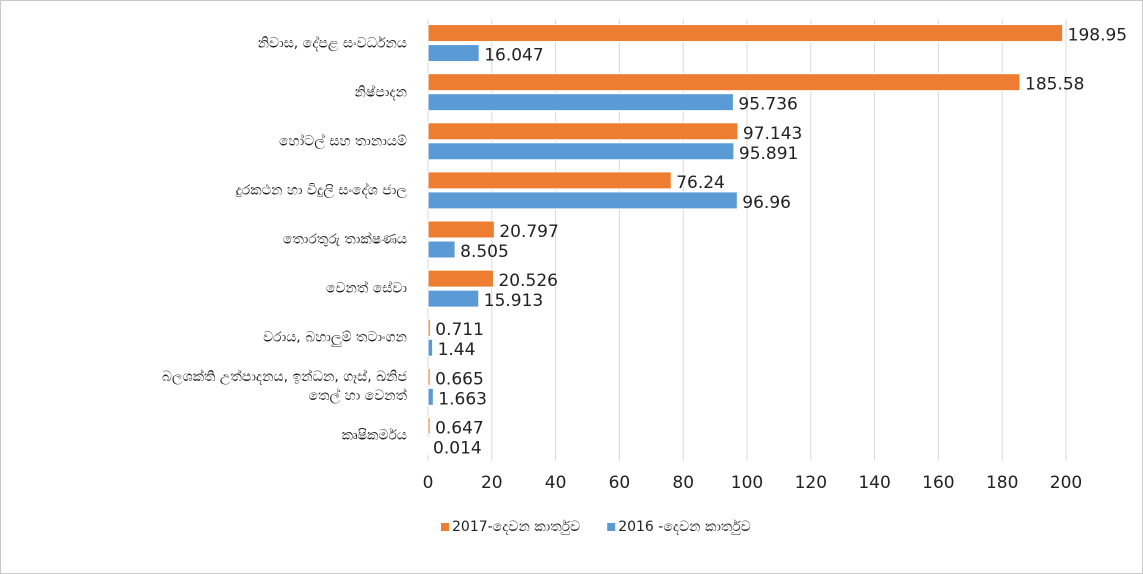 Image resolution: width=1143 pixels, height=574 pixels. Describe the element at coordinates (767, 105) in the screenshot. I see `value-label: 95.736` at that location.